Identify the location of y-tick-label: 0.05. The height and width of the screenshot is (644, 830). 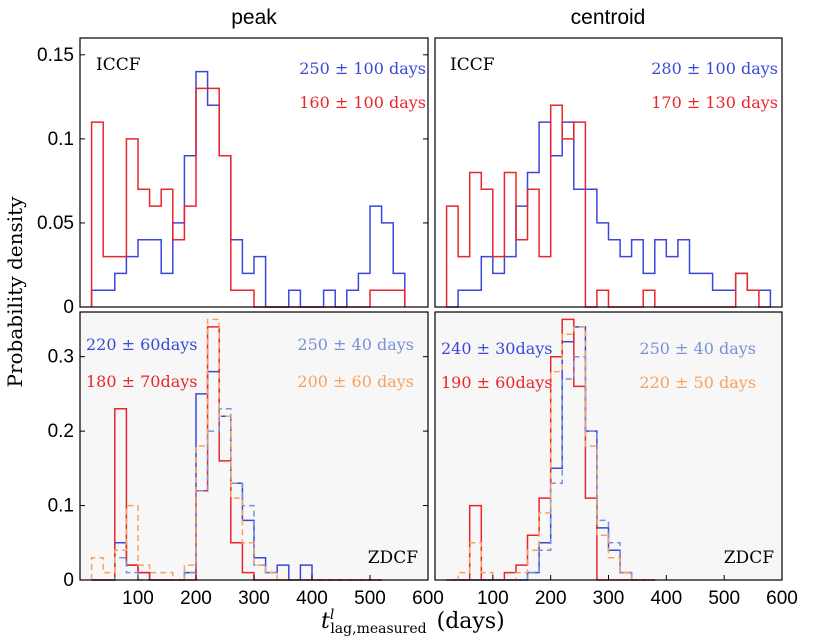
(55, 223).